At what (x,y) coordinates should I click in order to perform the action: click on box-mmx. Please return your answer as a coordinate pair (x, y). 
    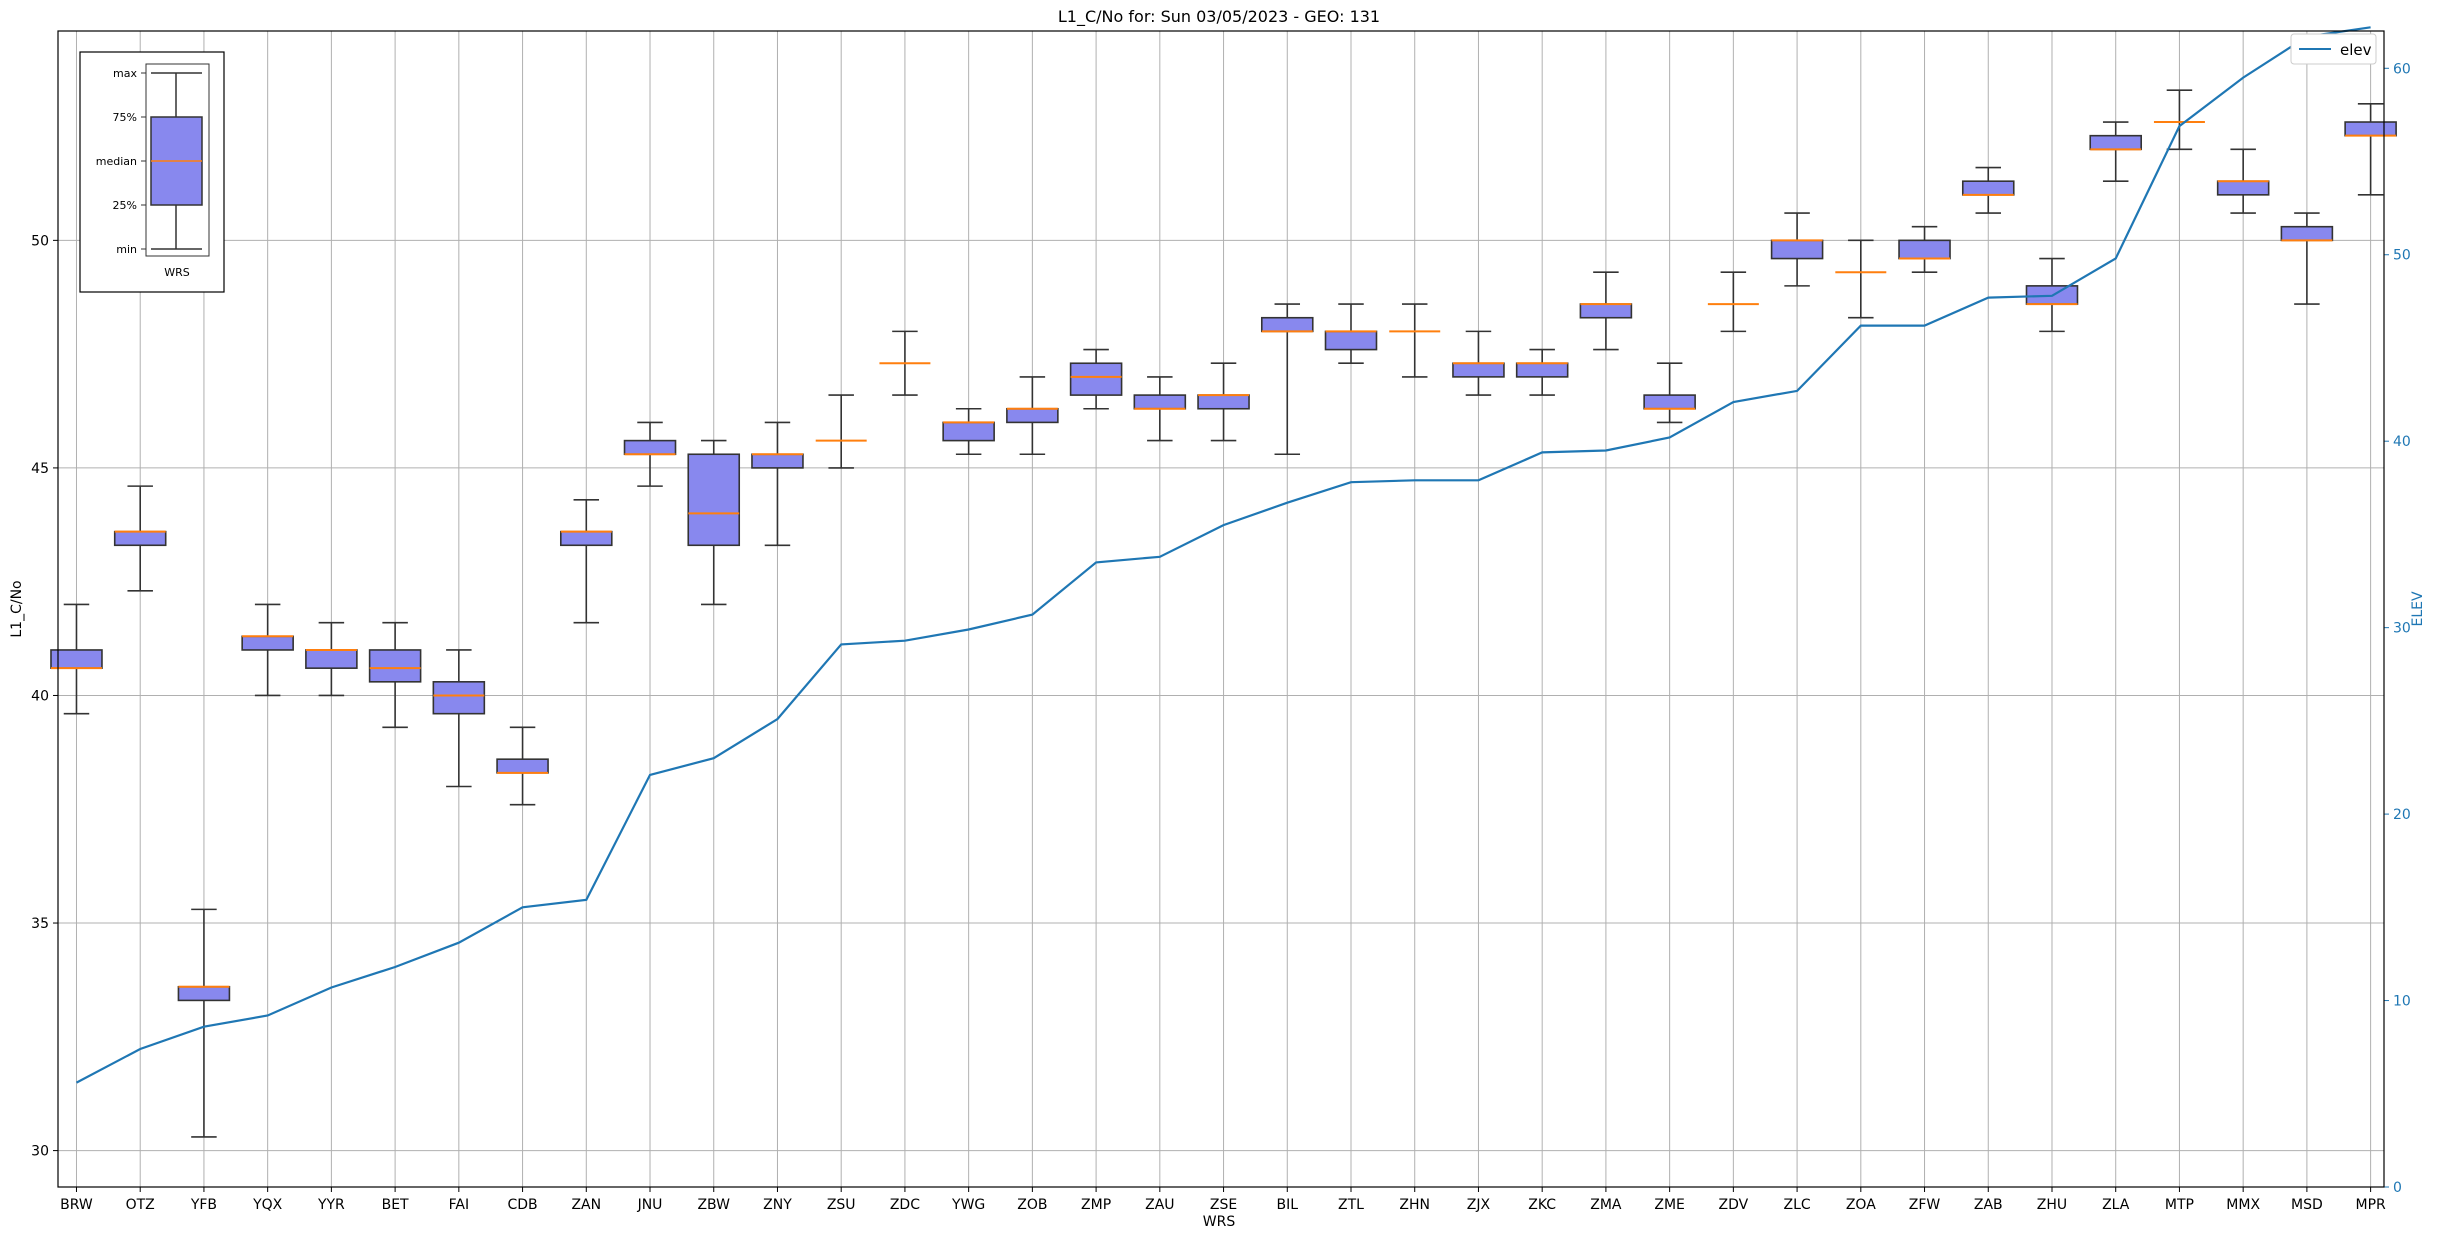
    Looking at the image, I should click on (2243, 181).